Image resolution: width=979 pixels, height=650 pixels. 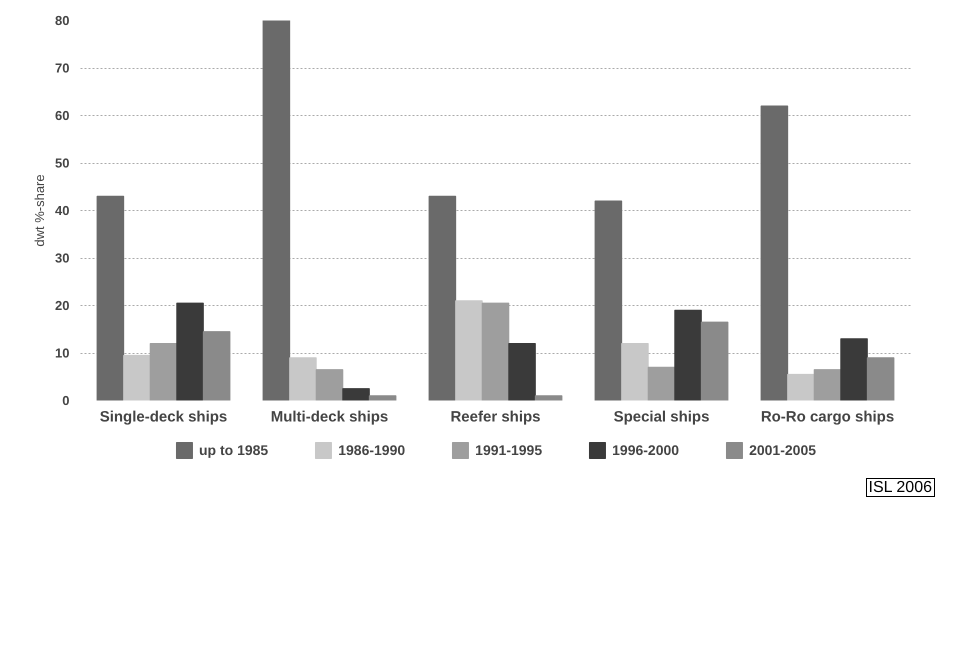 What do you see at coordinates (495, 417) in the screenshot?
I see `x-tick-label: Reefer ships` at bounding box center [495, 417].